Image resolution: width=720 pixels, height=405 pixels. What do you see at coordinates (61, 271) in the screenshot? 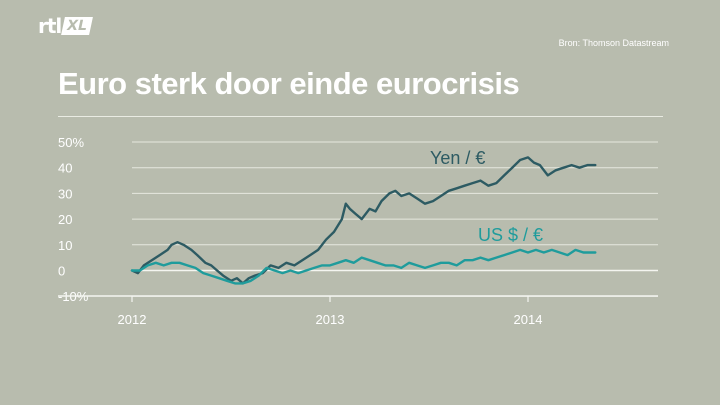
I see `y-tick-label: 0` at bounding box center [61, 271].